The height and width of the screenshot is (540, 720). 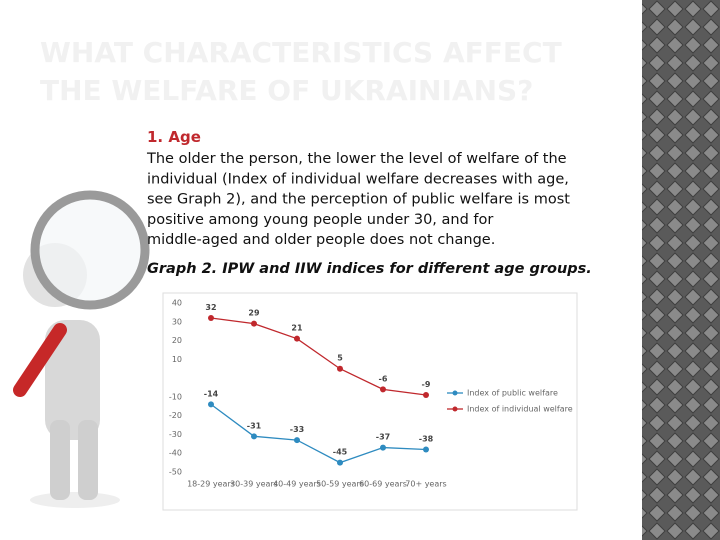 I want to click on data-label: 5, so click(x=340, y=358).